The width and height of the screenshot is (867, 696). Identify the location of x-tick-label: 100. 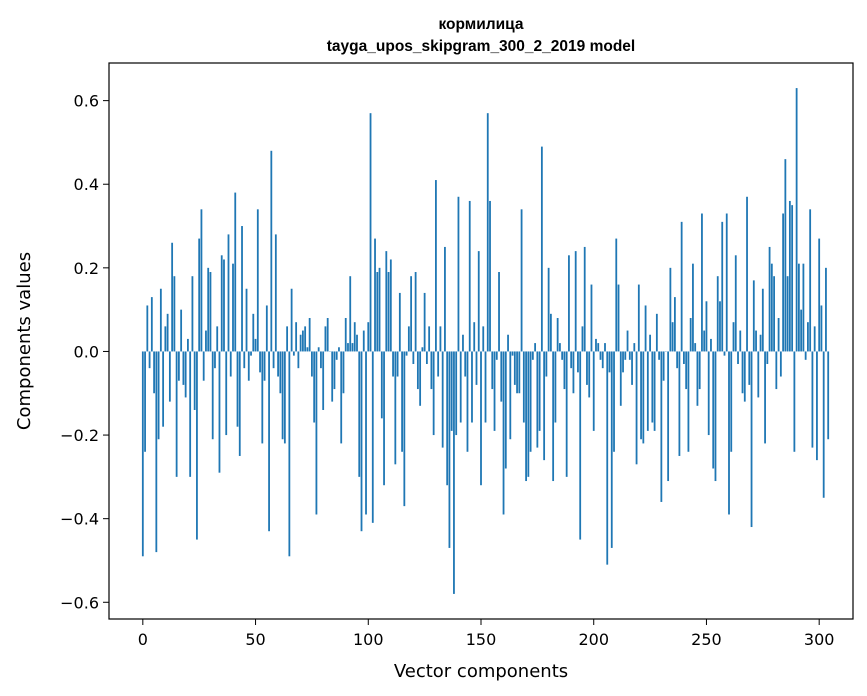
(368, 639).